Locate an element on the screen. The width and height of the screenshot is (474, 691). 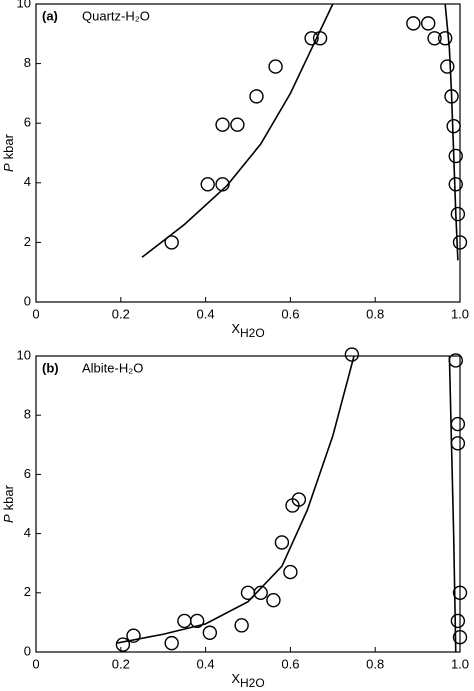
panel-label: (b) is located at coordinates (50, 367).